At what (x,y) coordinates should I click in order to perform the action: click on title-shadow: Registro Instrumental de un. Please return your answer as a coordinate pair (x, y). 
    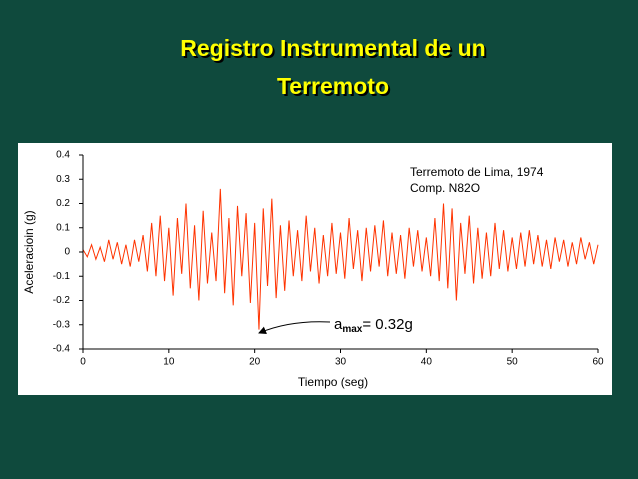
    Looking at the image, I should click on (334, 50).